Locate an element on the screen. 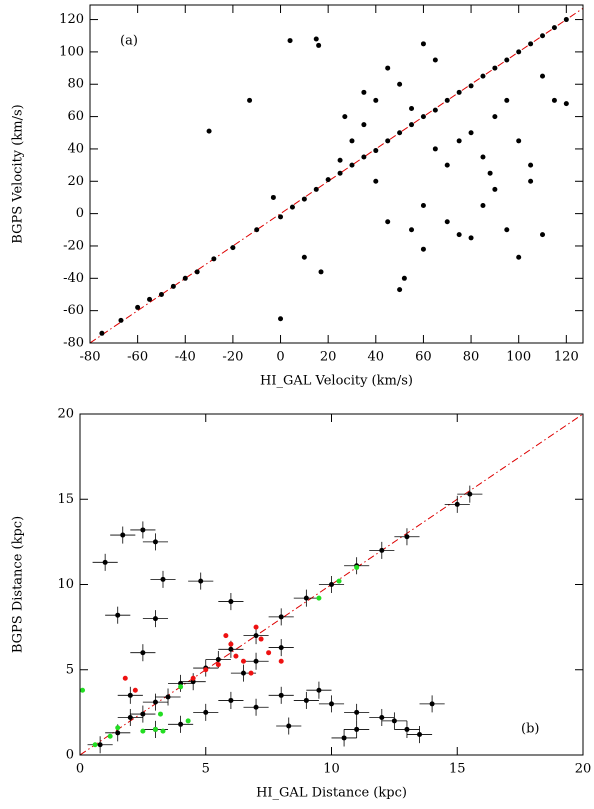 The width and height of the screenshot is (594, 809). y-tick-label: 15 is located at coordinates (65, 499).